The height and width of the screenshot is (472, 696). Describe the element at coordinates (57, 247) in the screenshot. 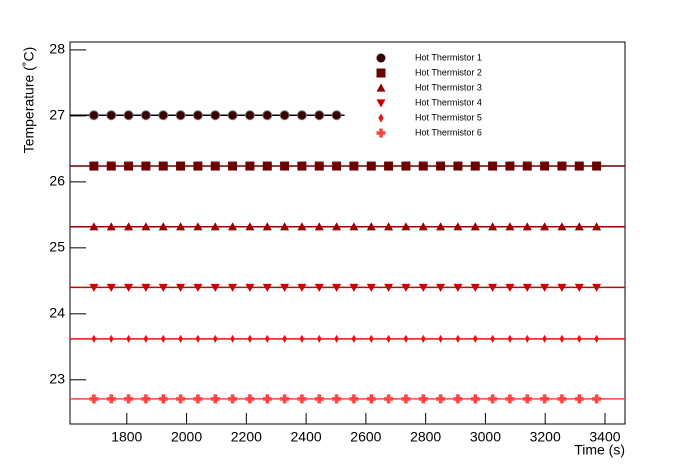

I see `y-tick-label: 25` at that location.